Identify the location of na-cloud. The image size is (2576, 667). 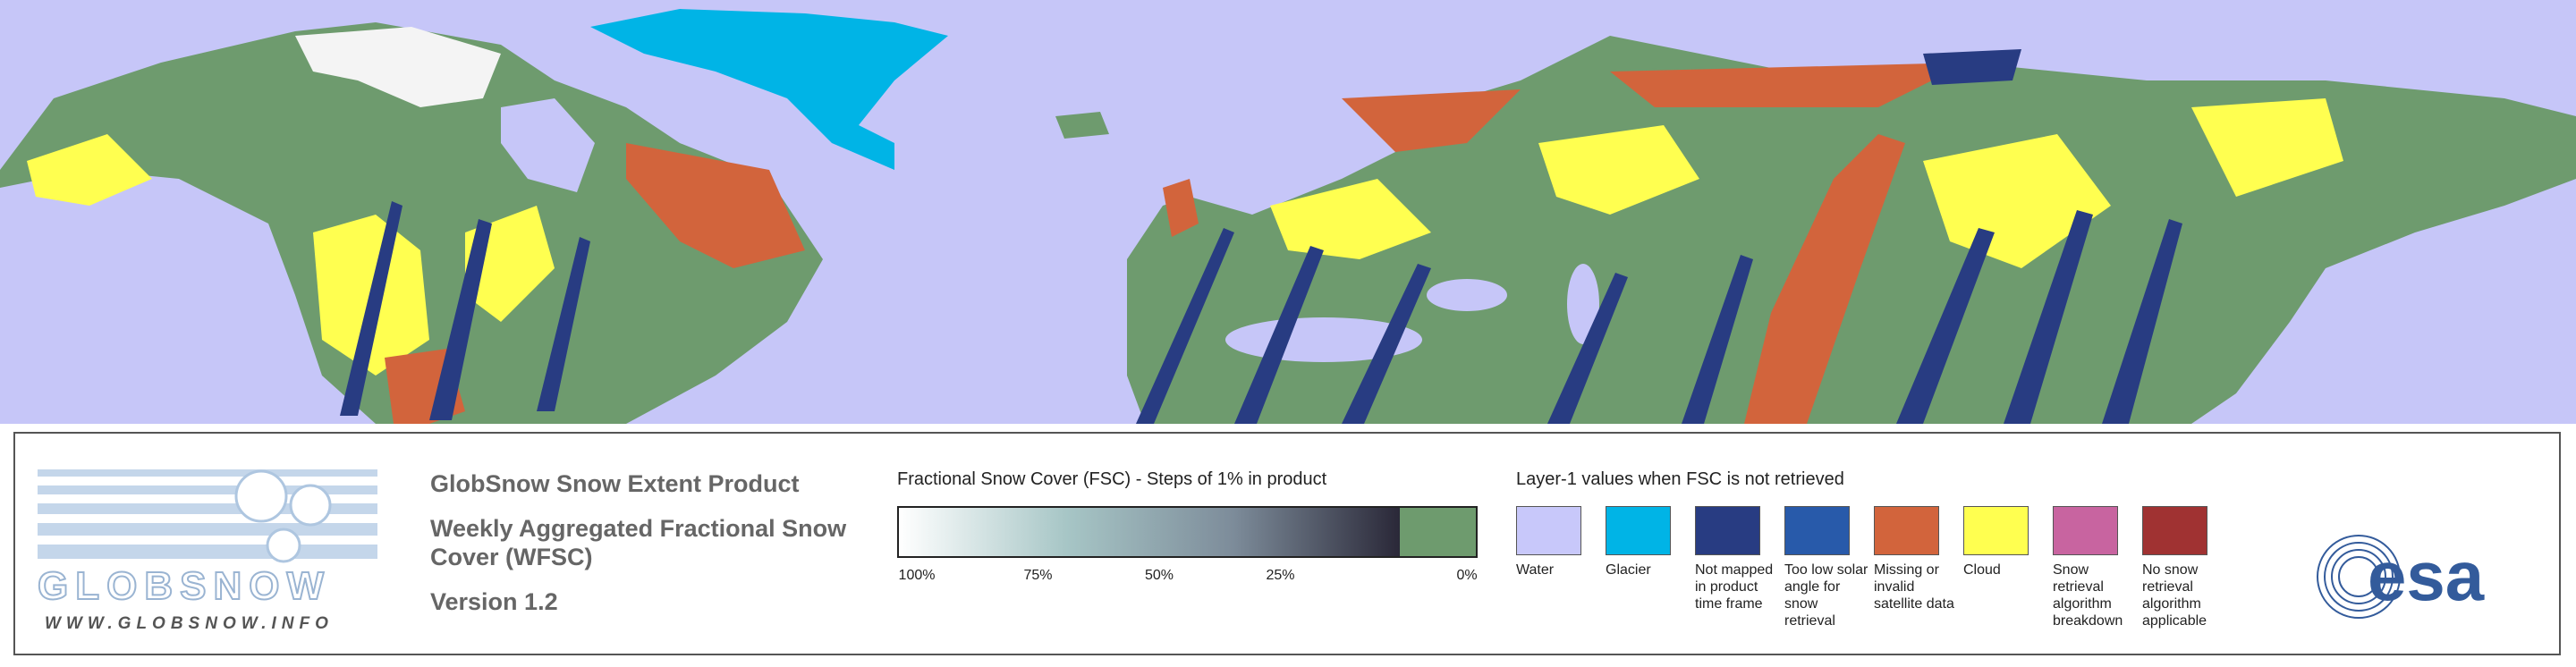
(89, 170).